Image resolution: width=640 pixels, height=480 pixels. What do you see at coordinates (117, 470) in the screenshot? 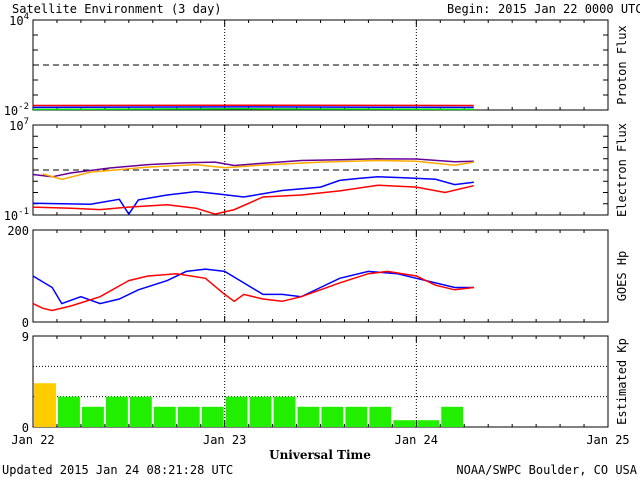
I see `updated-timestamp: Updated 2015 Jan 24 08:21:28 UTC` at bounding box center [117, 470].